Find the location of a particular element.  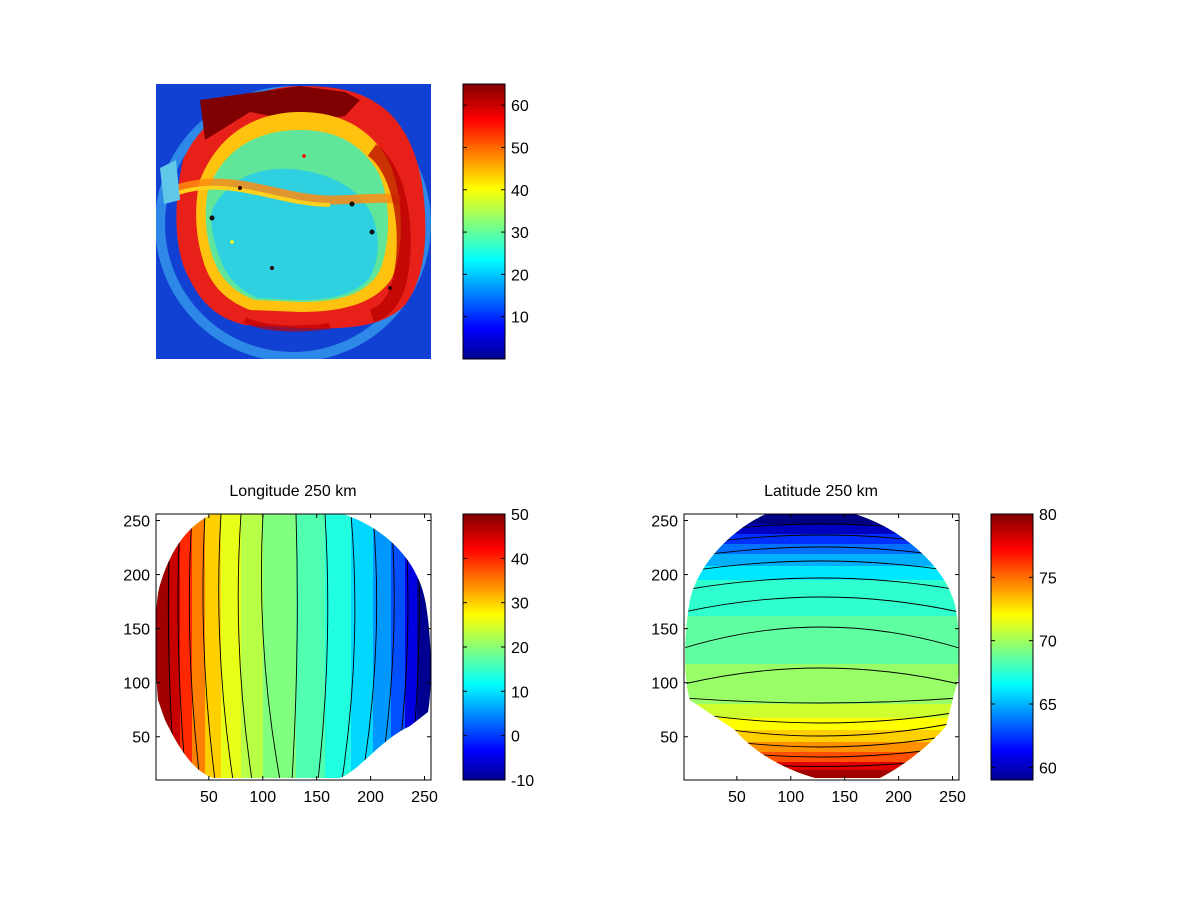

top-image-heatmap is located at coordinates (293, 221).